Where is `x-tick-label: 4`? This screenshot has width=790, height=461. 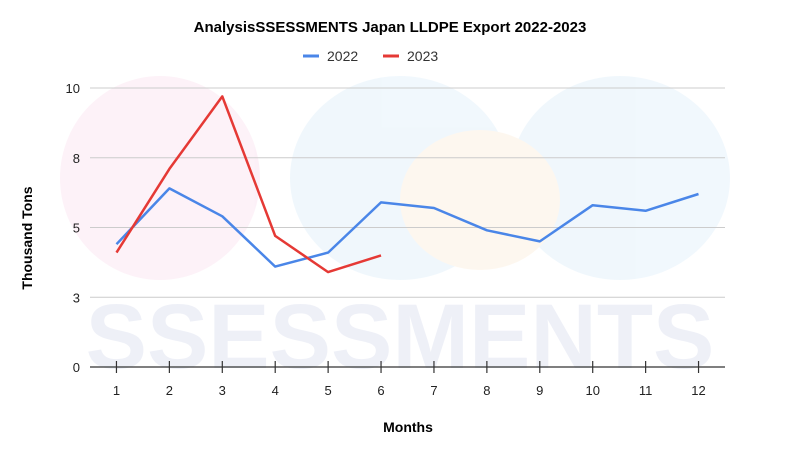
x-tick-label: 4 is located at coordinates (275, 390).